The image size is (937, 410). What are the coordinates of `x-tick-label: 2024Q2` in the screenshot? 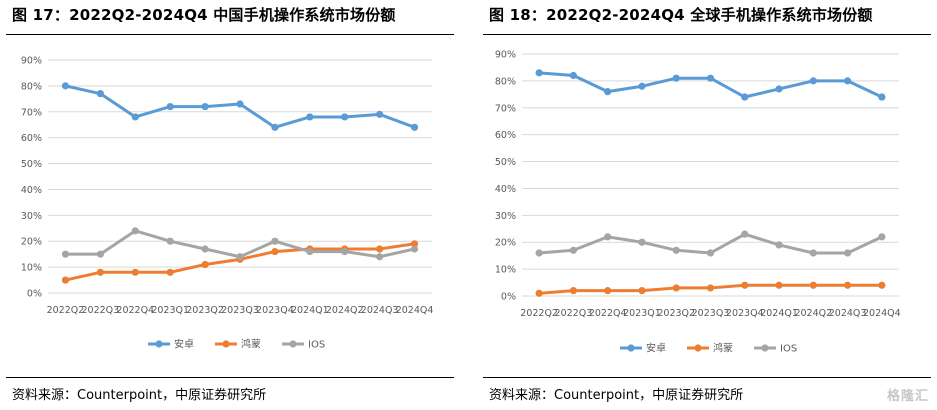 It's located at (813, 313).